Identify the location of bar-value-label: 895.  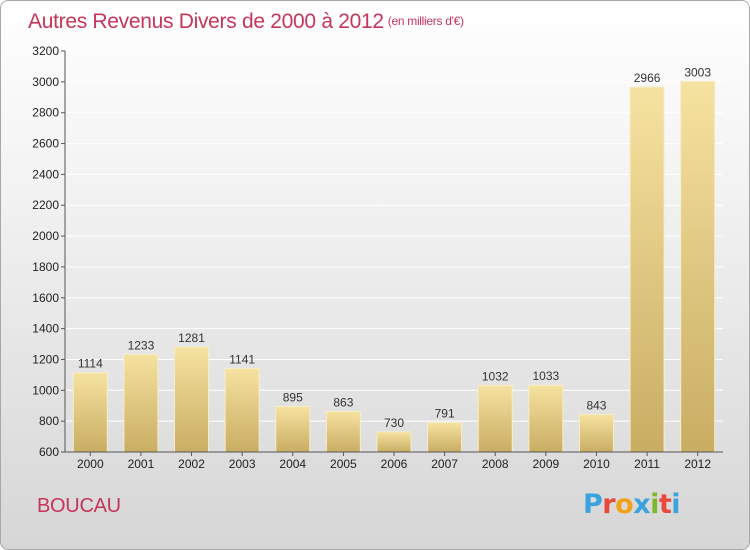
(293, 398).